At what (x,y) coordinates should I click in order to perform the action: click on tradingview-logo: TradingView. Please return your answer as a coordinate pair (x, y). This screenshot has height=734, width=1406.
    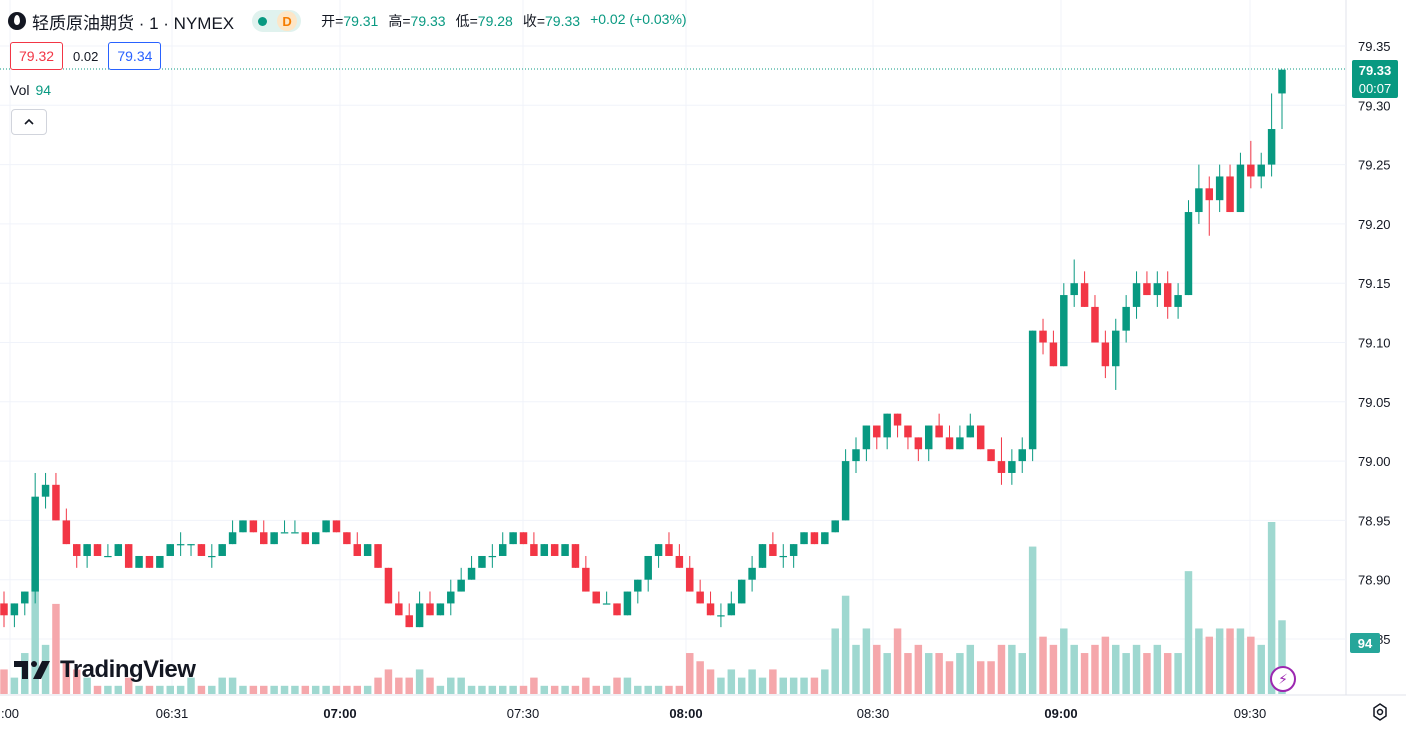
    Looking at the image, I should click on (105, 670).